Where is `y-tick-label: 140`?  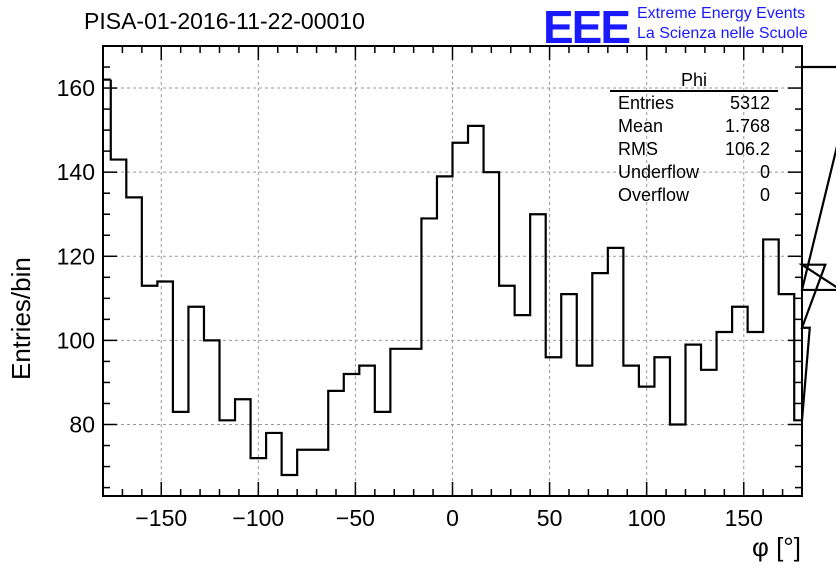
y-tick-label: 140 is located at coordinates (76, 172).